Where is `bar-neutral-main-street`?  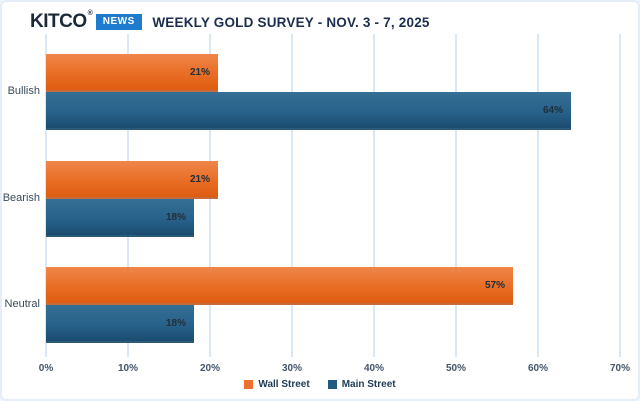 bar-neutral-main-street is located at coordinates (120, 324).